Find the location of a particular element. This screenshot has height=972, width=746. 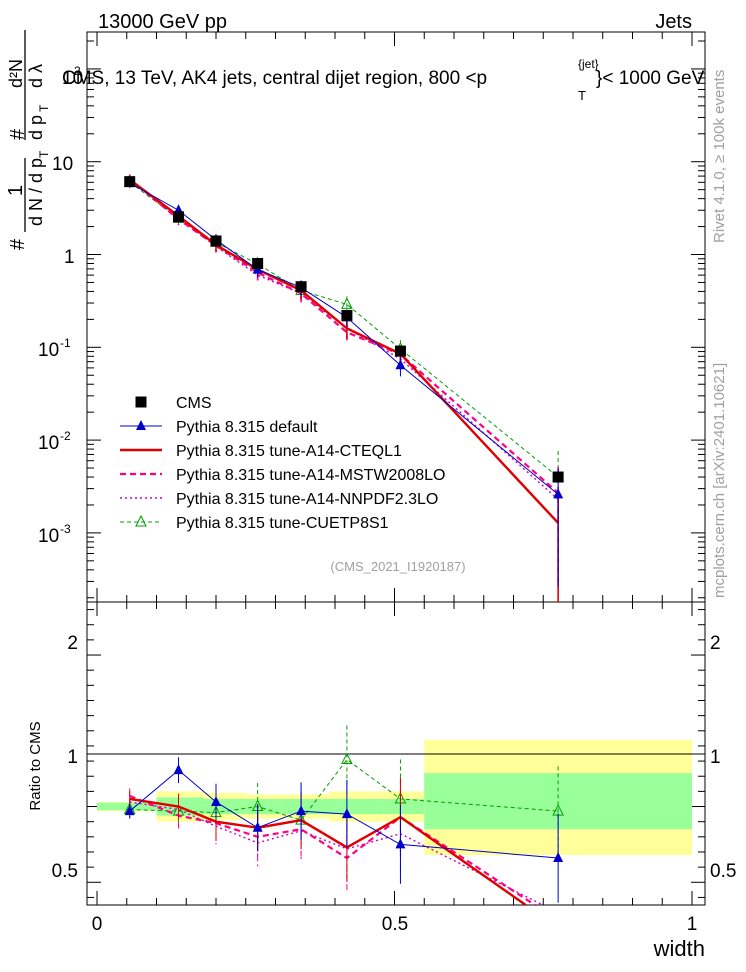

y-tick-10: 10 is located at coordinates (62, 164).